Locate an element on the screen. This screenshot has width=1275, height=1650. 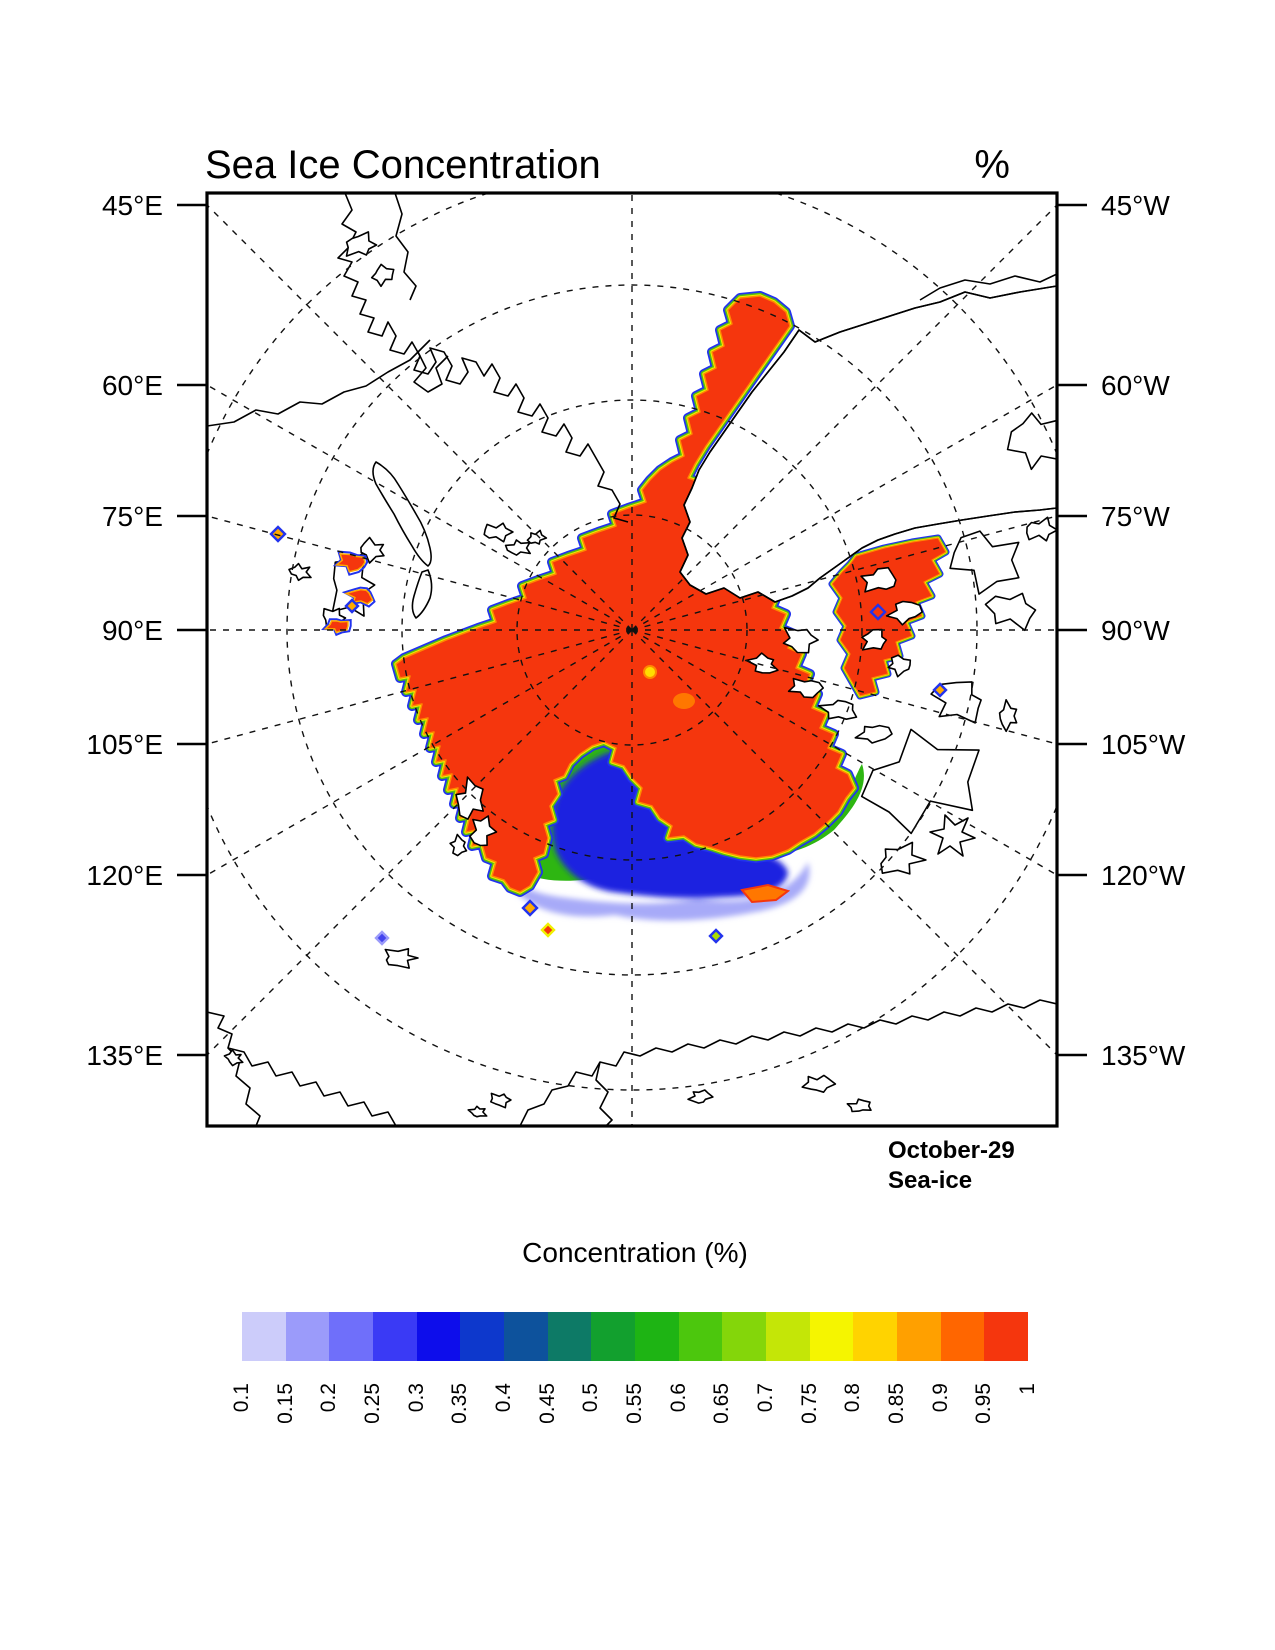
colorbar-tick-label: 0.5 is located at coordinates (591, 1438).